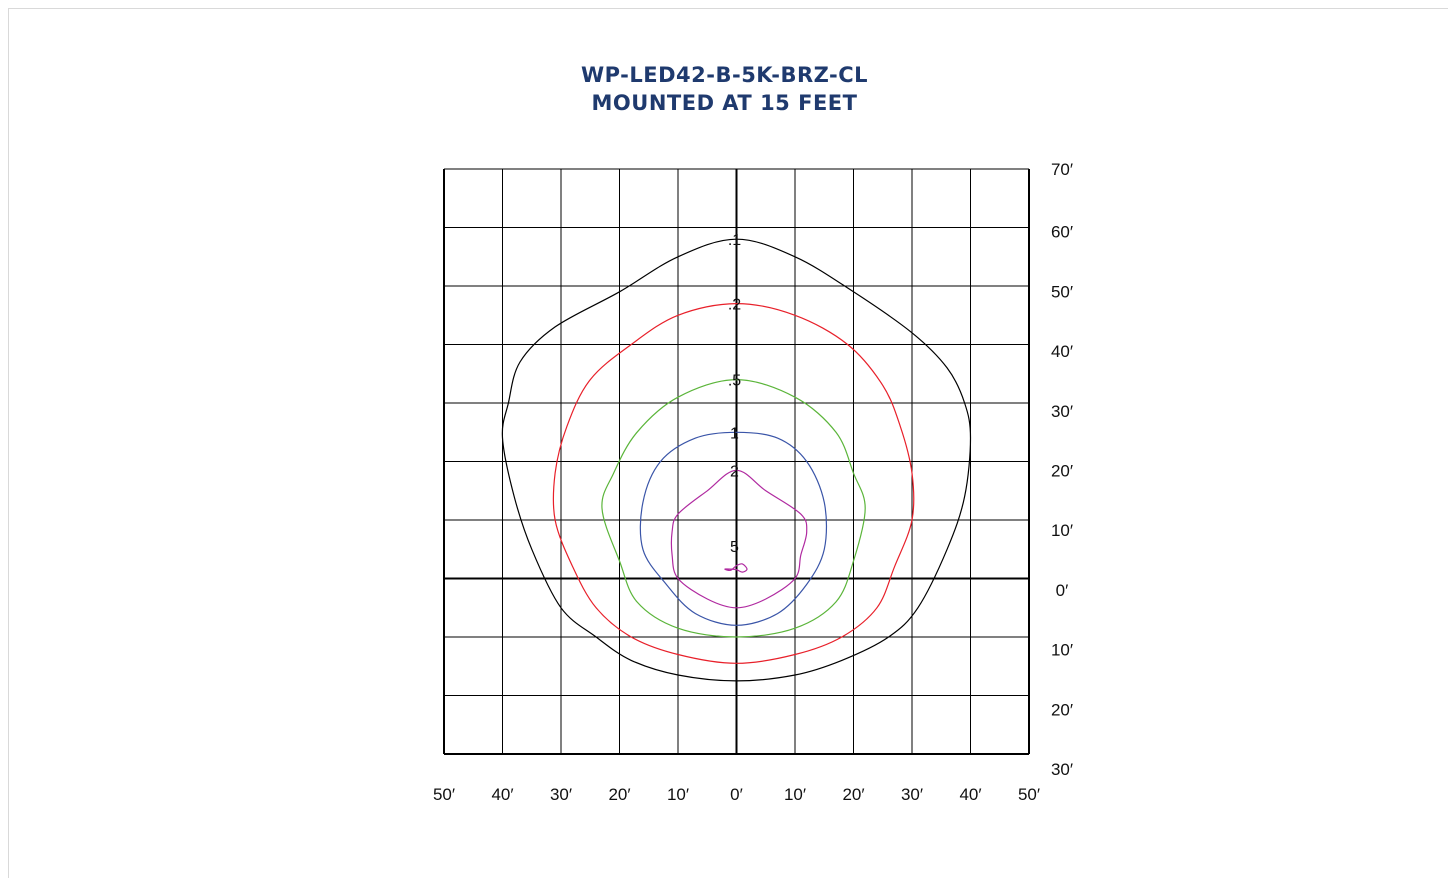 The height and width of the screenshot is (878, 1449). Describe the element at coordinates (736, 794) in the screenshot. I see `x-tick-label: 0′` at that location.